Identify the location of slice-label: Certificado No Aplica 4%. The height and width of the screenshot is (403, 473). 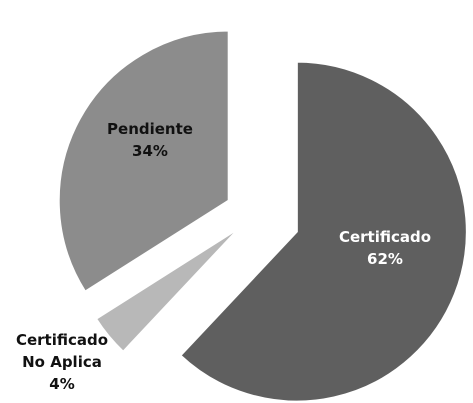
(62, 362).